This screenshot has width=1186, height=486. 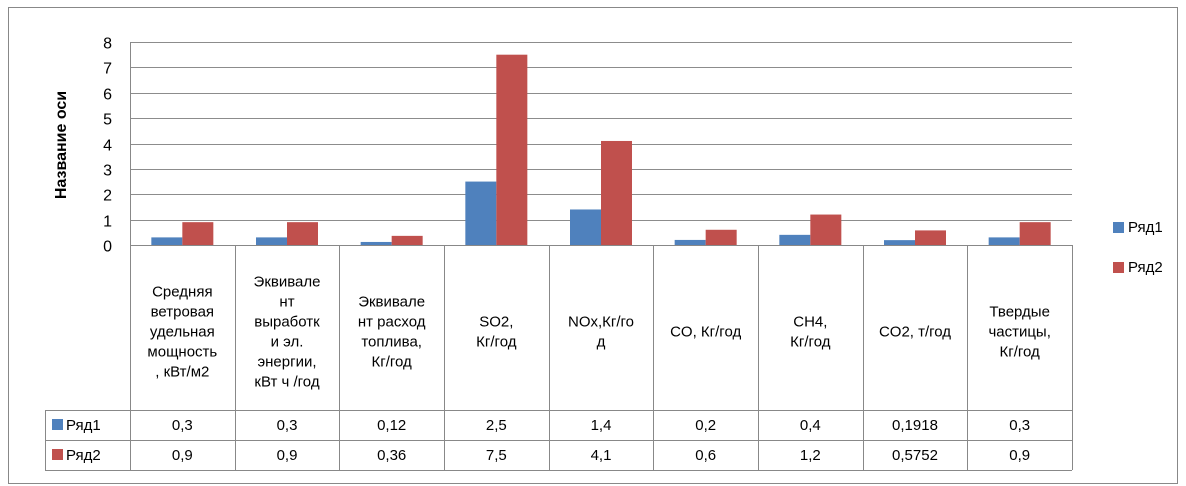 I want to click on category-label-line: энергии,, so click(x=286, y=362).